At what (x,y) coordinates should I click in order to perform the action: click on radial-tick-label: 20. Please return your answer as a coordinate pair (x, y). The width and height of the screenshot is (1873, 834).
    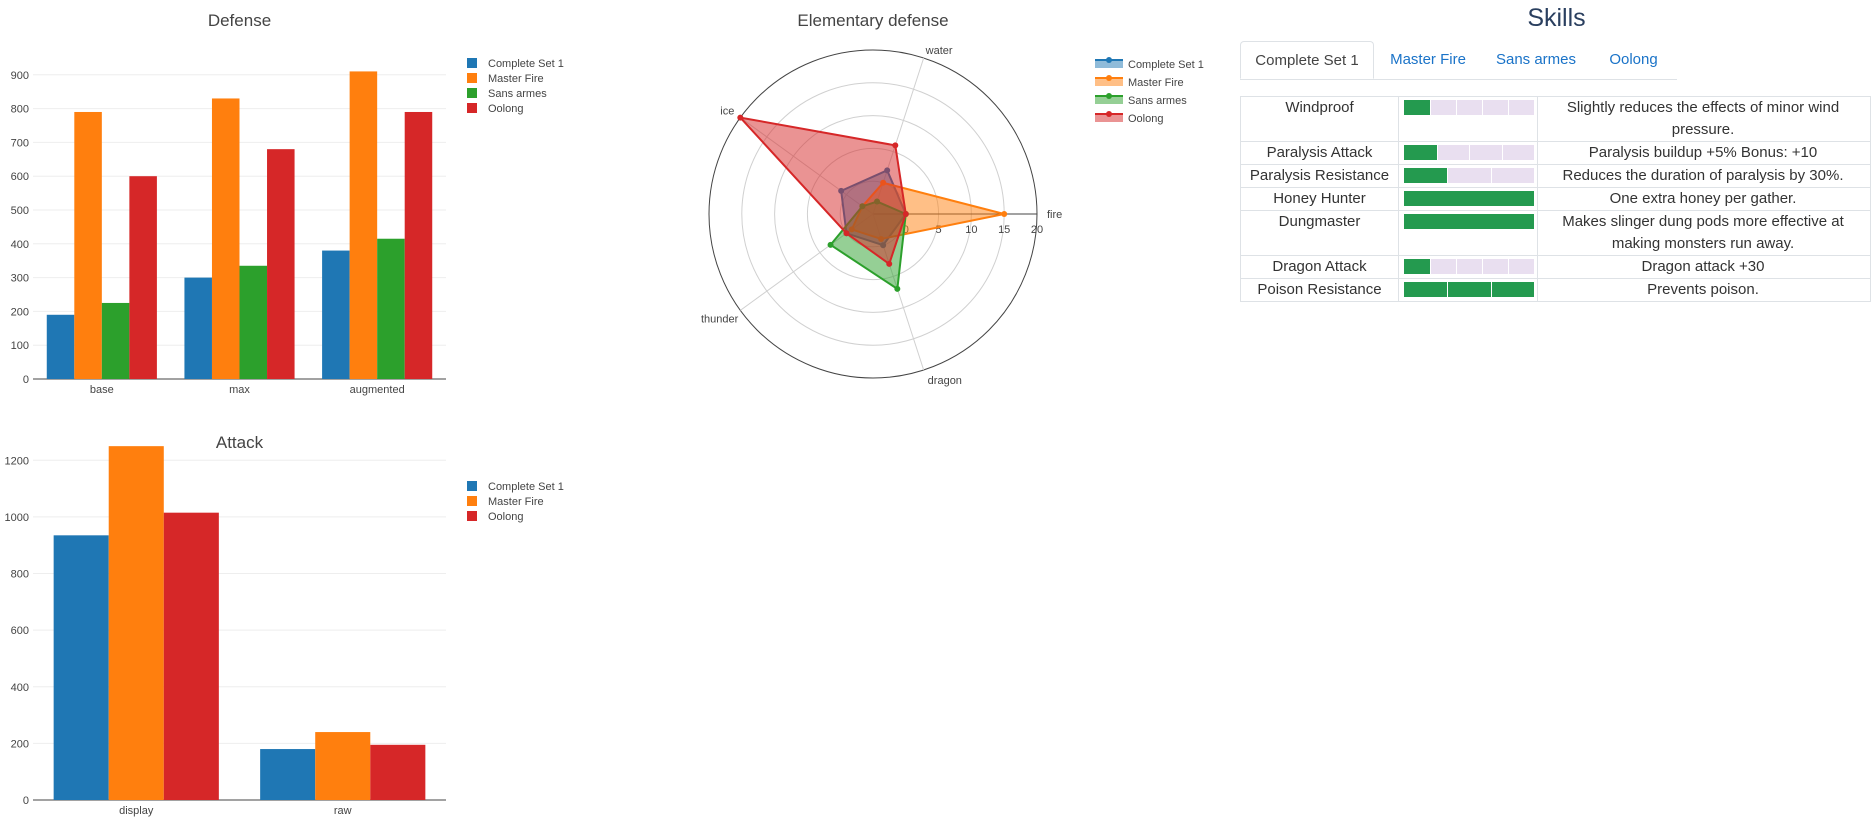
    Looking at the image, I should click on (1037, 230).